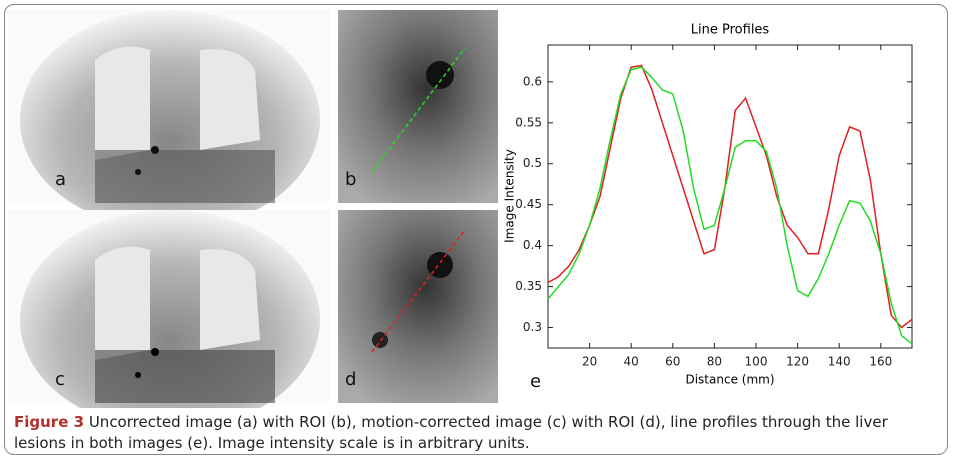 This screenshot has width=956, height=461. What do you see at coordinates (60, 179) in the screenshot?
I see `panel-label: a` at bounding box center [60, 179].